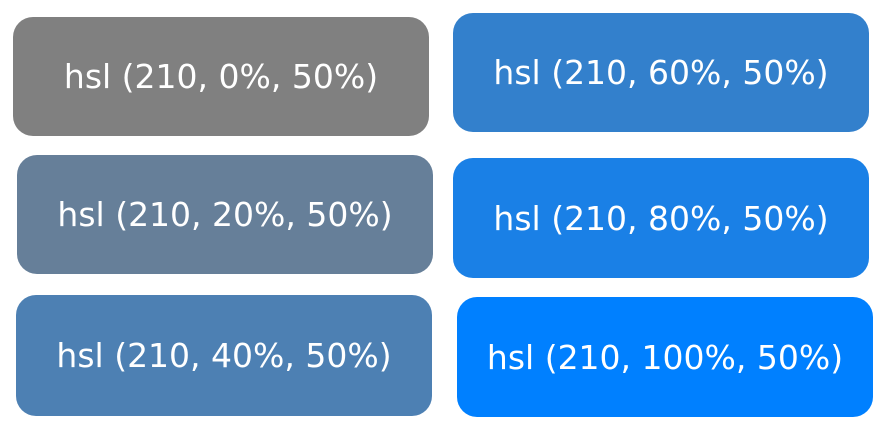 The height and width of the screenshot is (436, 887). I want to click on swatch-label: hsl (210, 20%, 50%), so click(225, 214).